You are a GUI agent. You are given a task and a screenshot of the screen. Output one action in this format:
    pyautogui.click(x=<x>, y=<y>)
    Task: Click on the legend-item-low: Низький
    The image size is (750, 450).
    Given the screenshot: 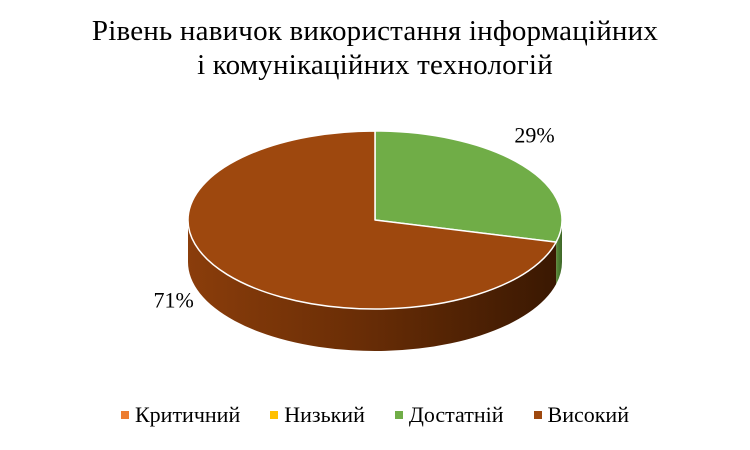 What is the action you would take?
    pyautogui.click(x=317, y=415)
    